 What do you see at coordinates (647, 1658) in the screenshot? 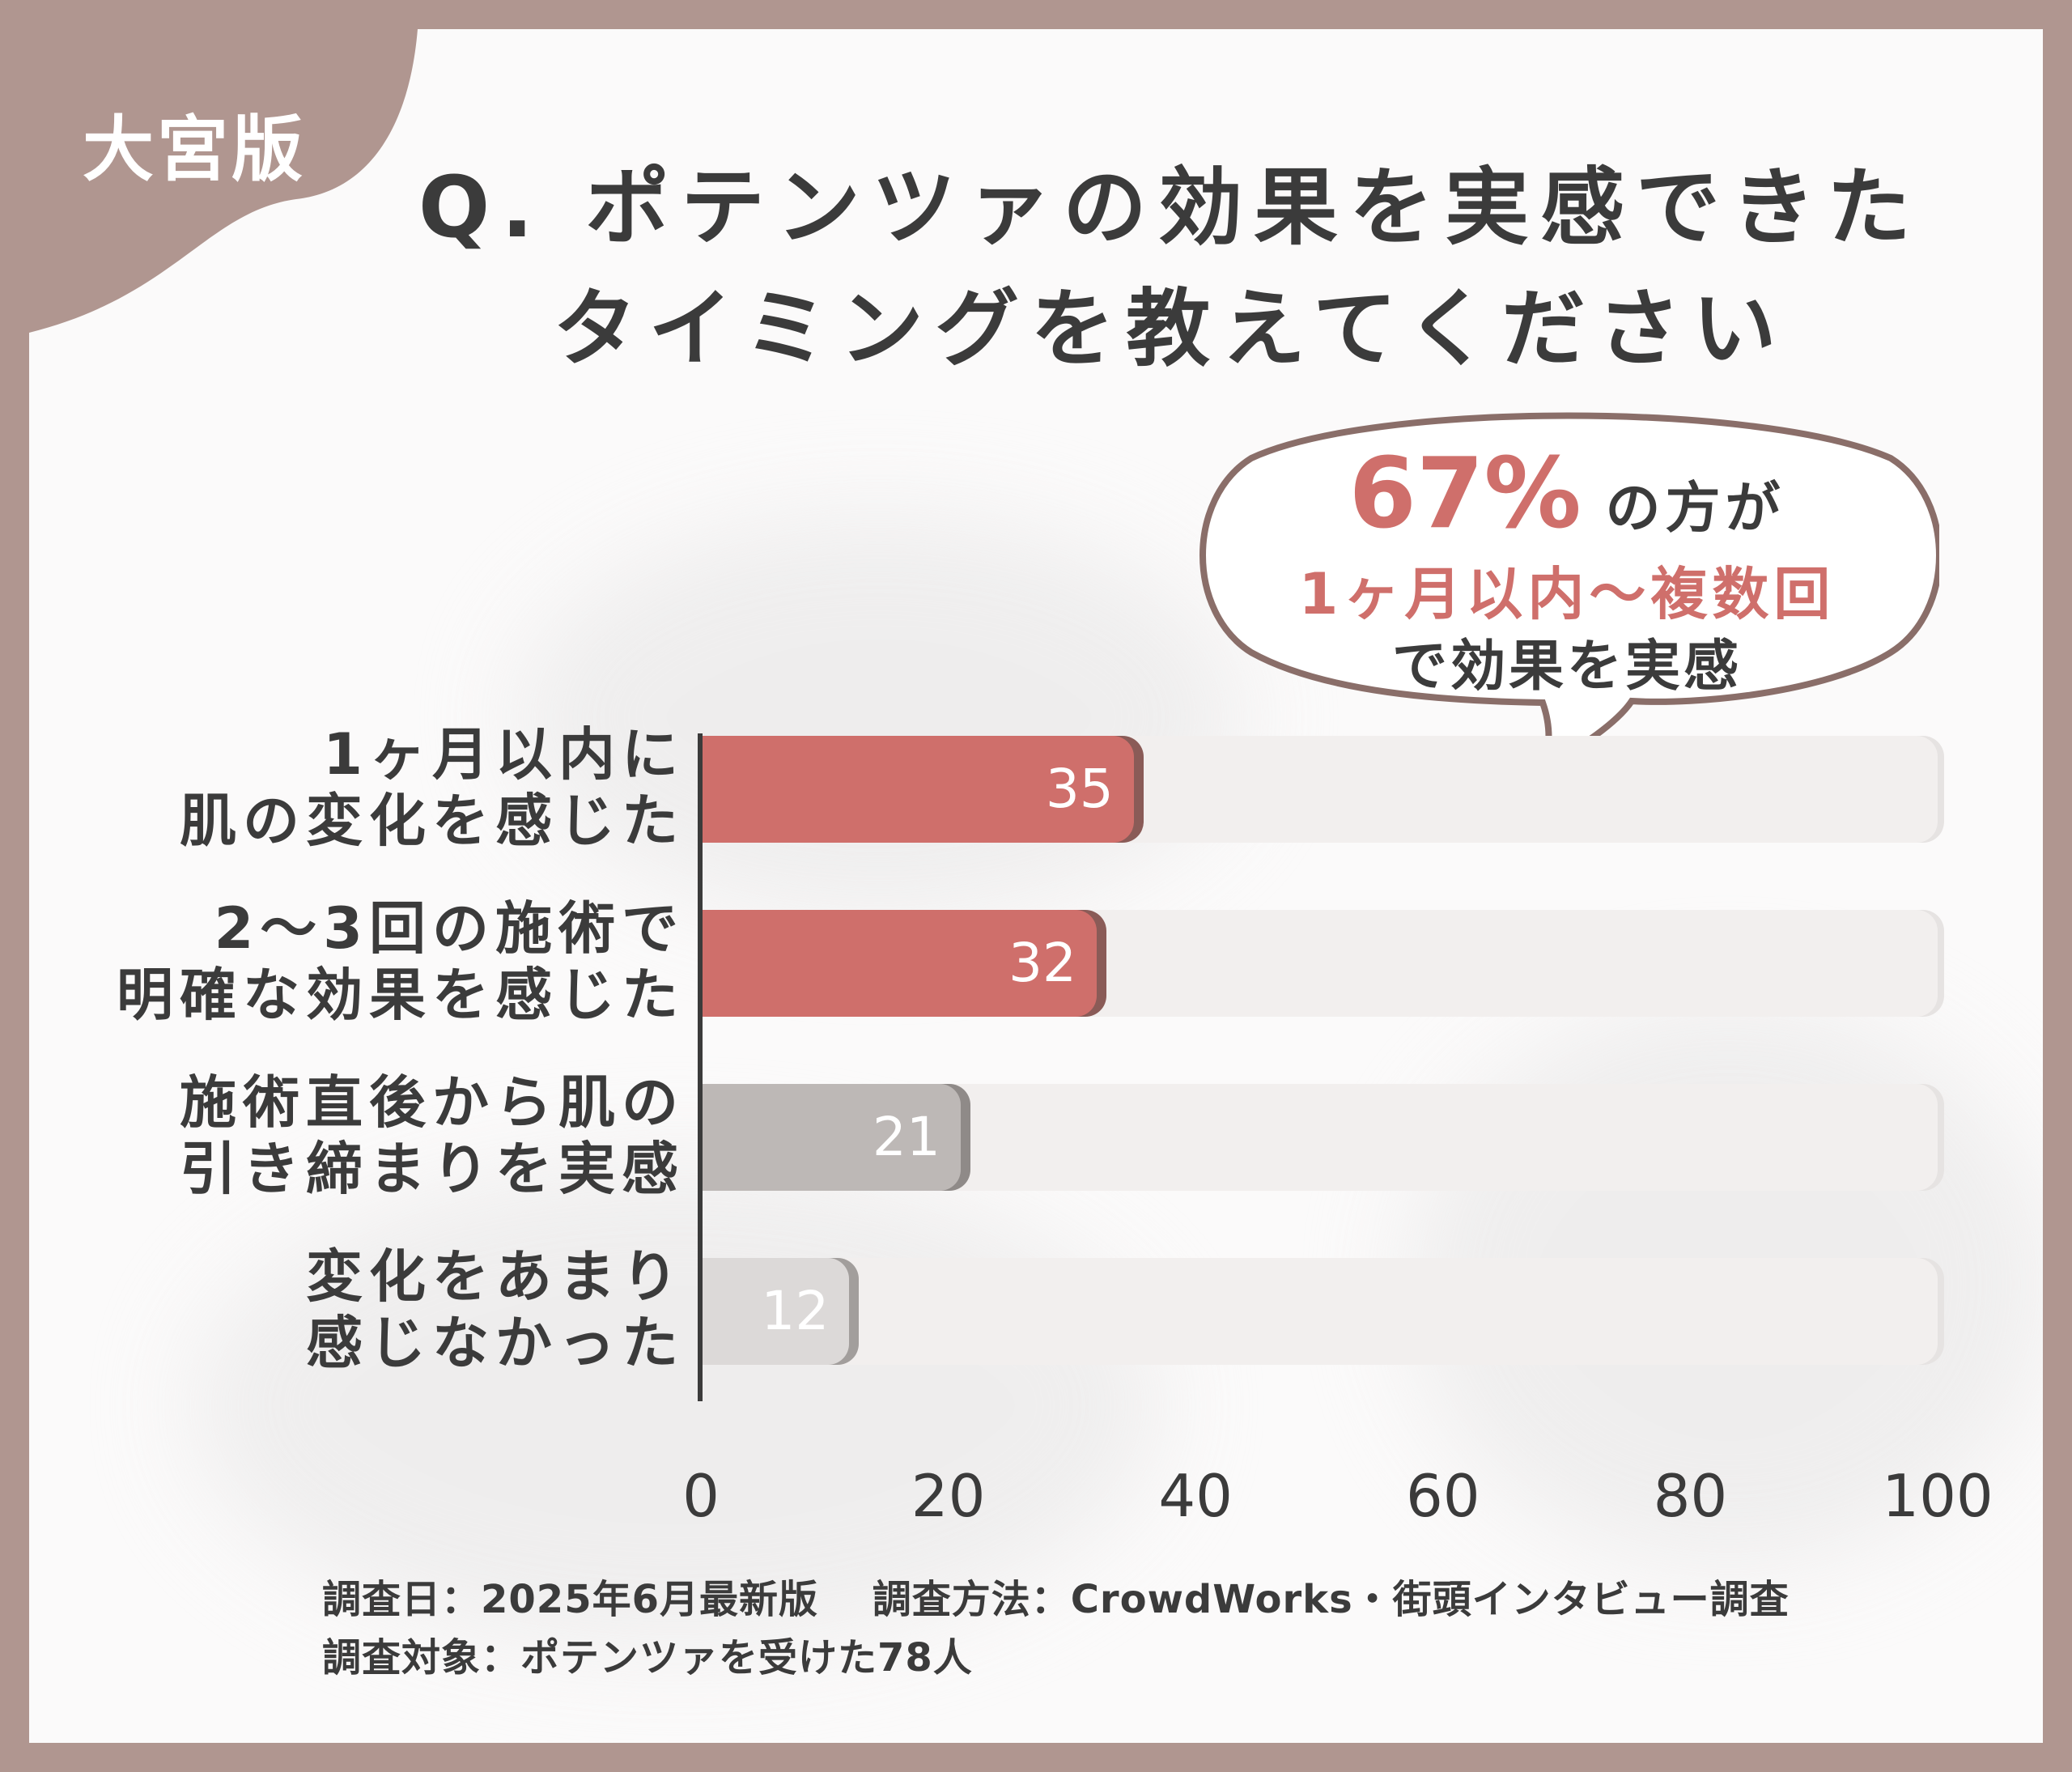
I see `footnote-line-2: 調査対象：ポテンツァを受けた78人` at bounding box center [647, 1658].